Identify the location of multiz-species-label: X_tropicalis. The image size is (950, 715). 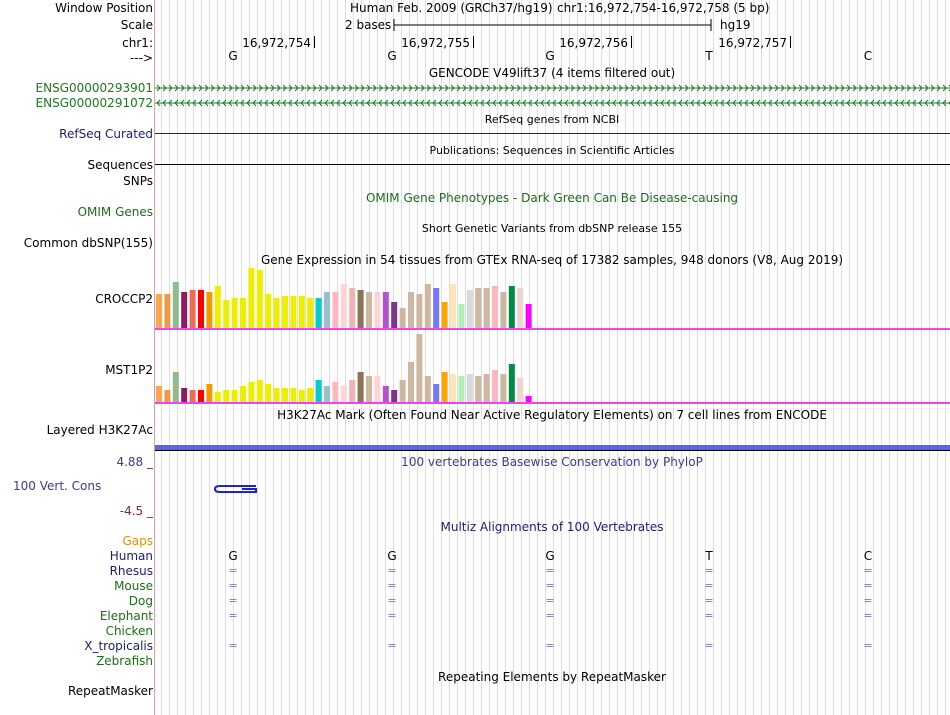
(118, 646).